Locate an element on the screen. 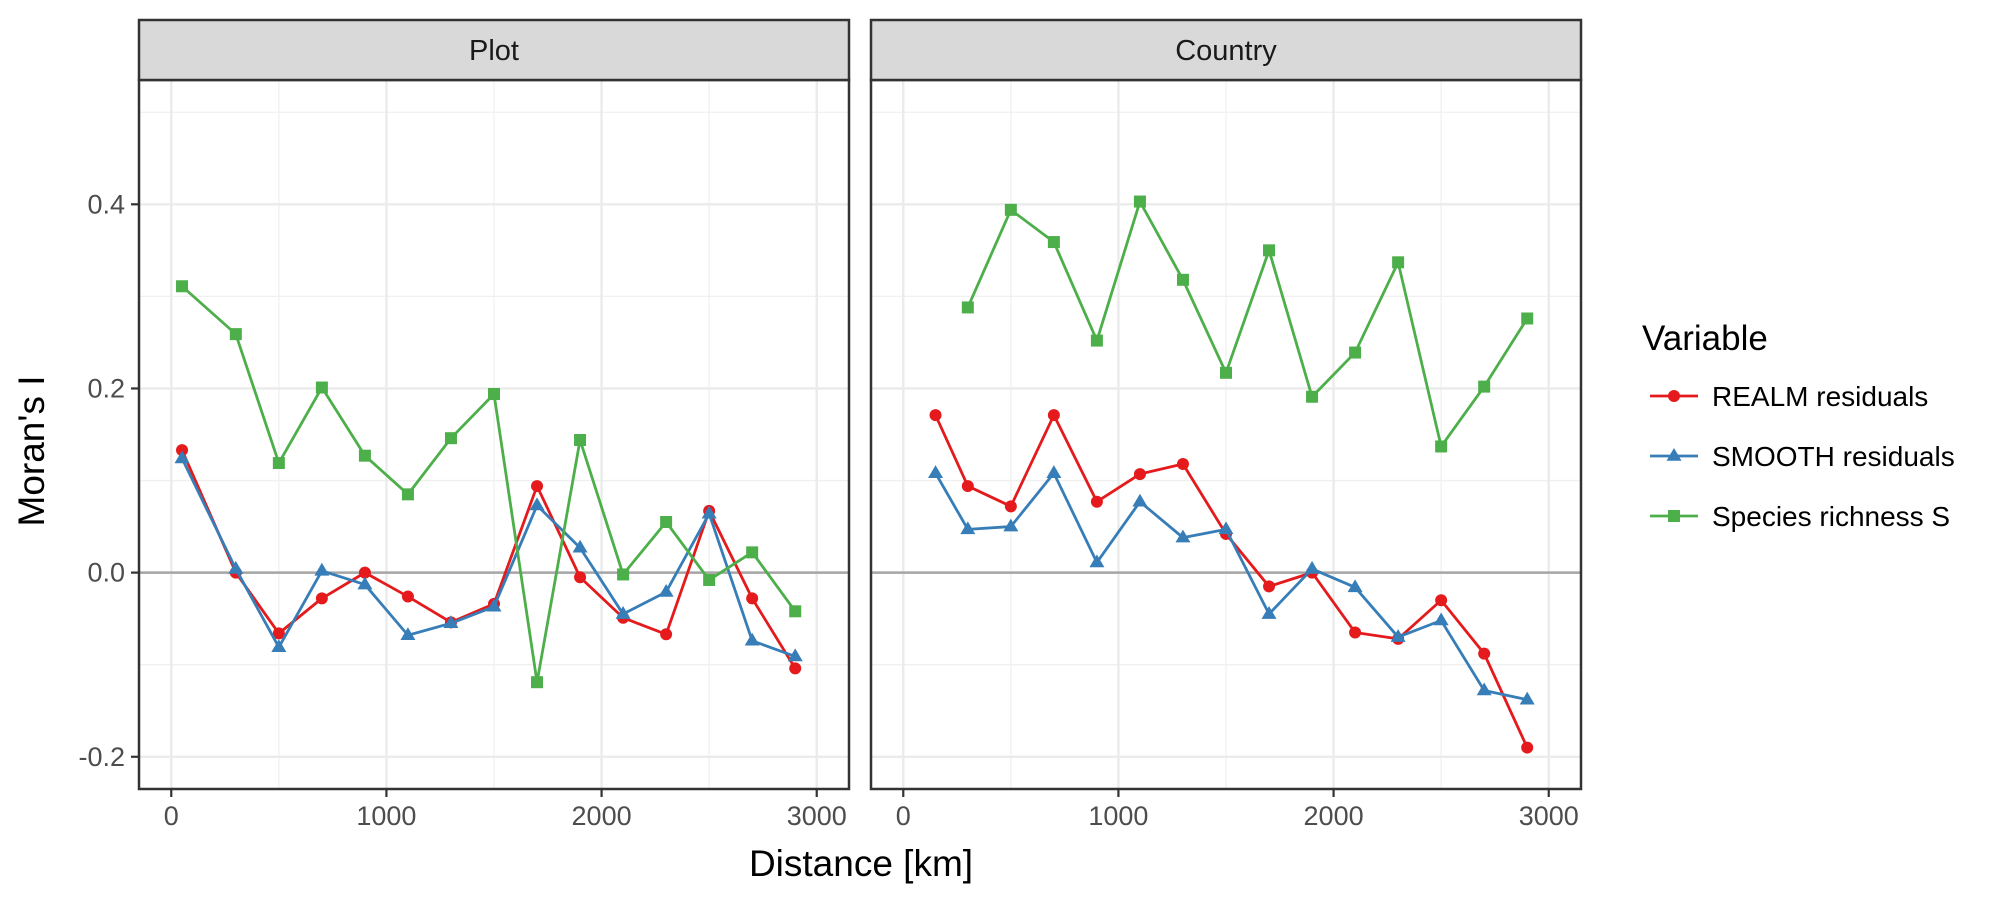 The image size is (2000, 900). strip-label: Country is located at coordinates (1226, 51).